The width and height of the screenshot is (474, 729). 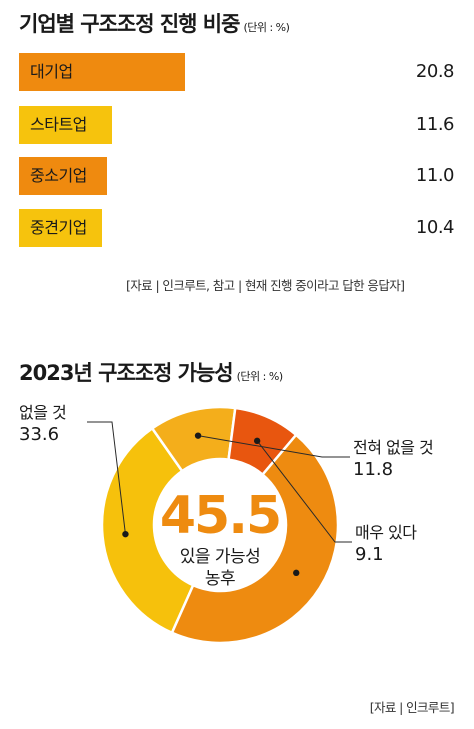 I want to click on donut-center-label: 있을 가능성, so click(x=220, y=557).